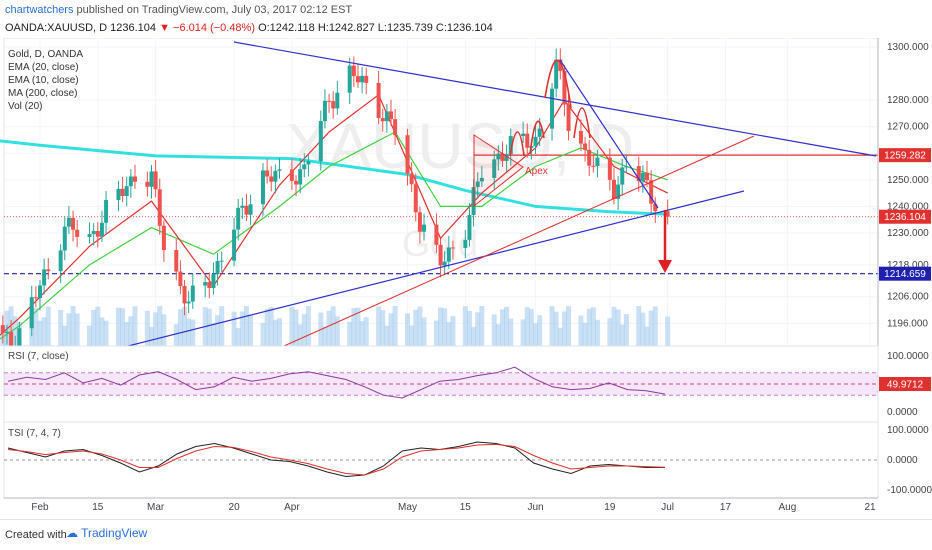  I want to click on price-tick-label: 1206.000, so click(908, 297).